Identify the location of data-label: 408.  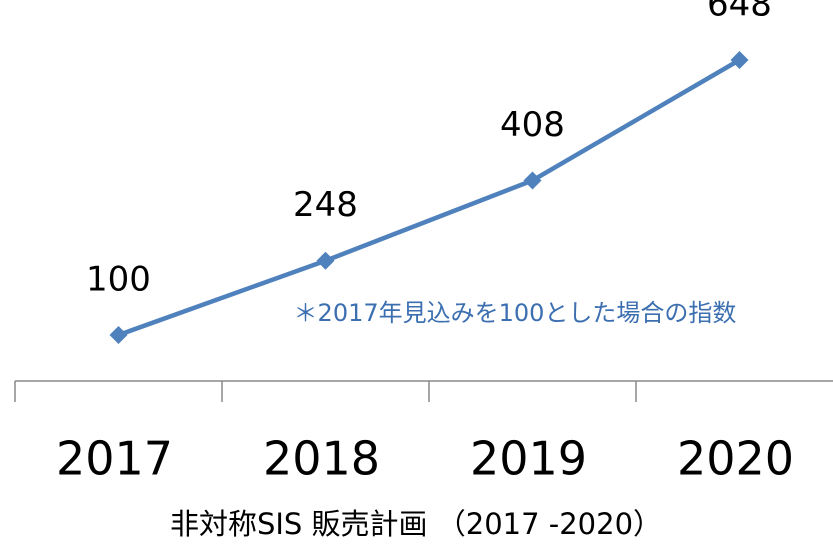
(532, 125).